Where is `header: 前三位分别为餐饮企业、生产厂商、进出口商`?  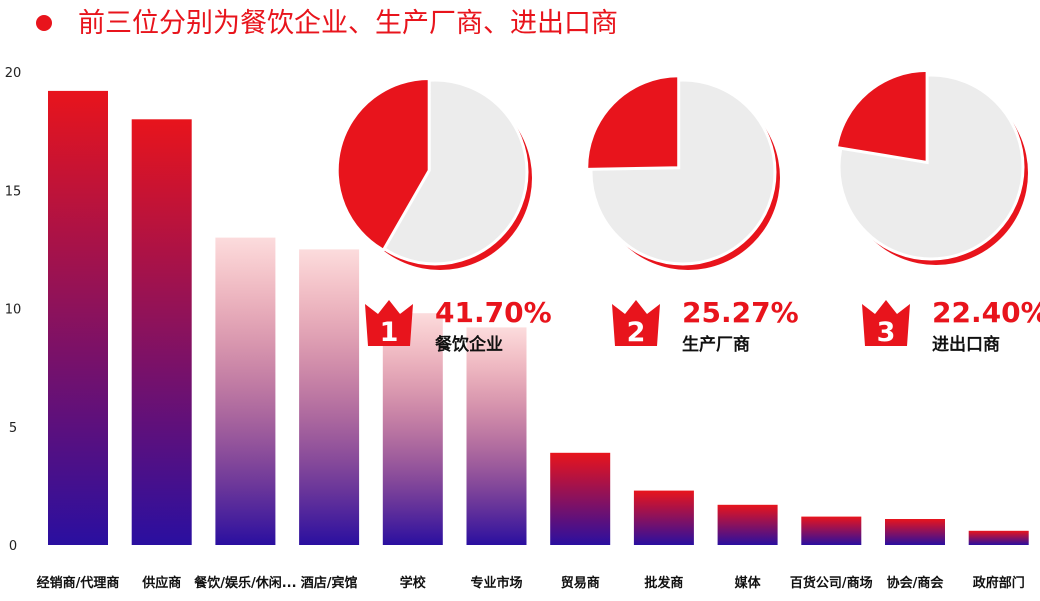
header: 前三位分别为餐饮企业、生产厂商、进出口商 is located at coordinates (520, 25).